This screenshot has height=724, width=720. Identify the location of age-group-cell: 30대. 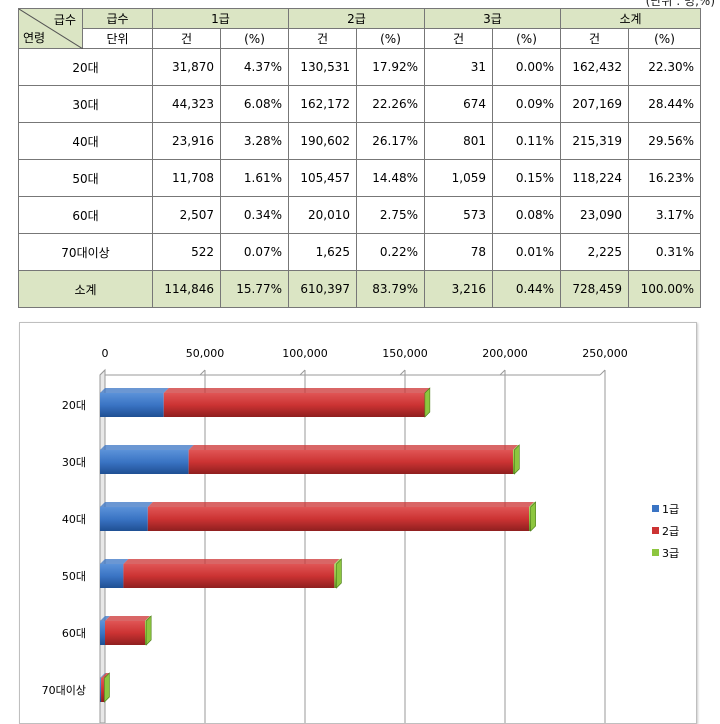
(86, 104).